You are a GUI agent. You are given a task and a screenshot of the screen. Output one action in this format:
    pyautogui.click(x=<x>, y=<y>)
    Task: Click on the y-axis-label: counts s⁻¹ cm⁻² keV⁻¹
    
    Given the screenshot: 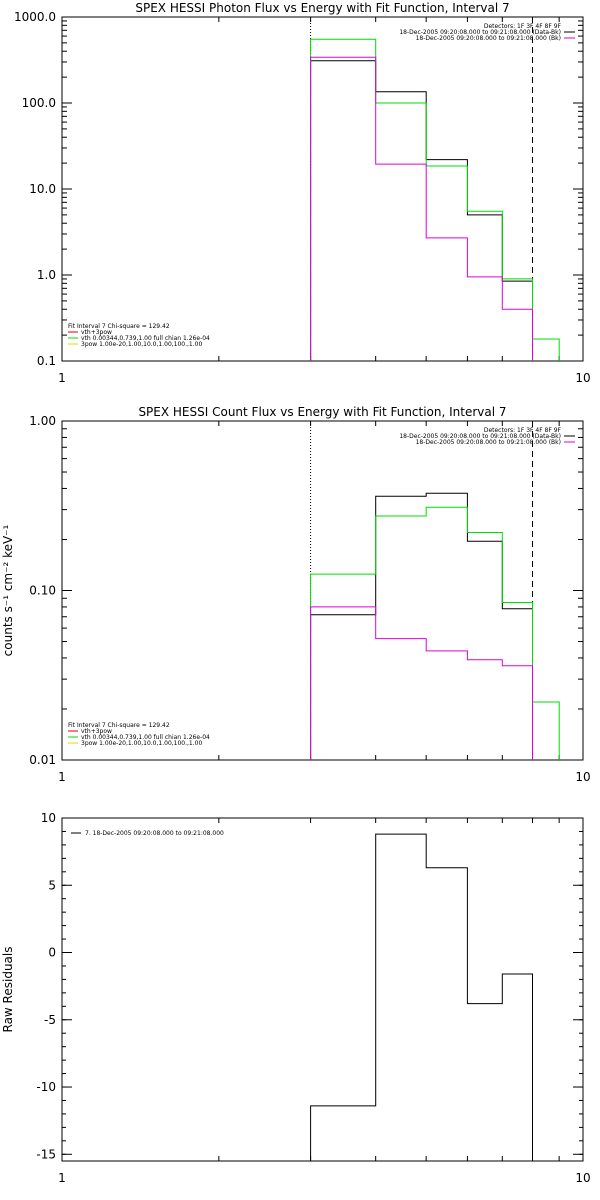 What is the action you would take?
    pyautogui.click(x=8, y=590)
    